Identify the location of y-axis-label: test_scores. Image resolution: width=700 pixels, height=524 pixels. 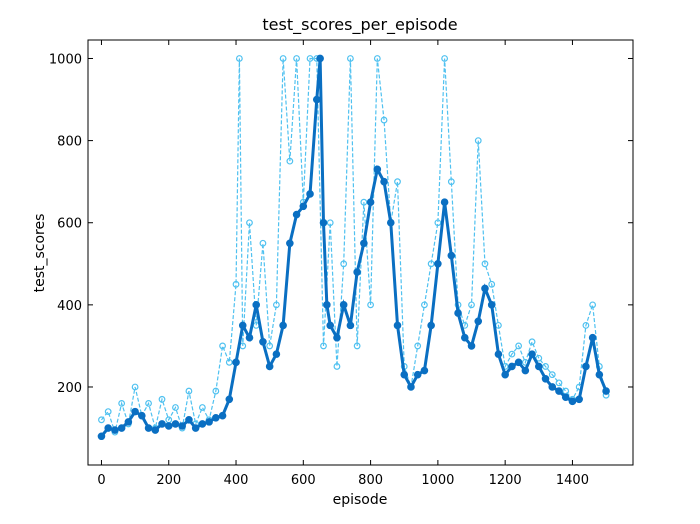
(40, 253).